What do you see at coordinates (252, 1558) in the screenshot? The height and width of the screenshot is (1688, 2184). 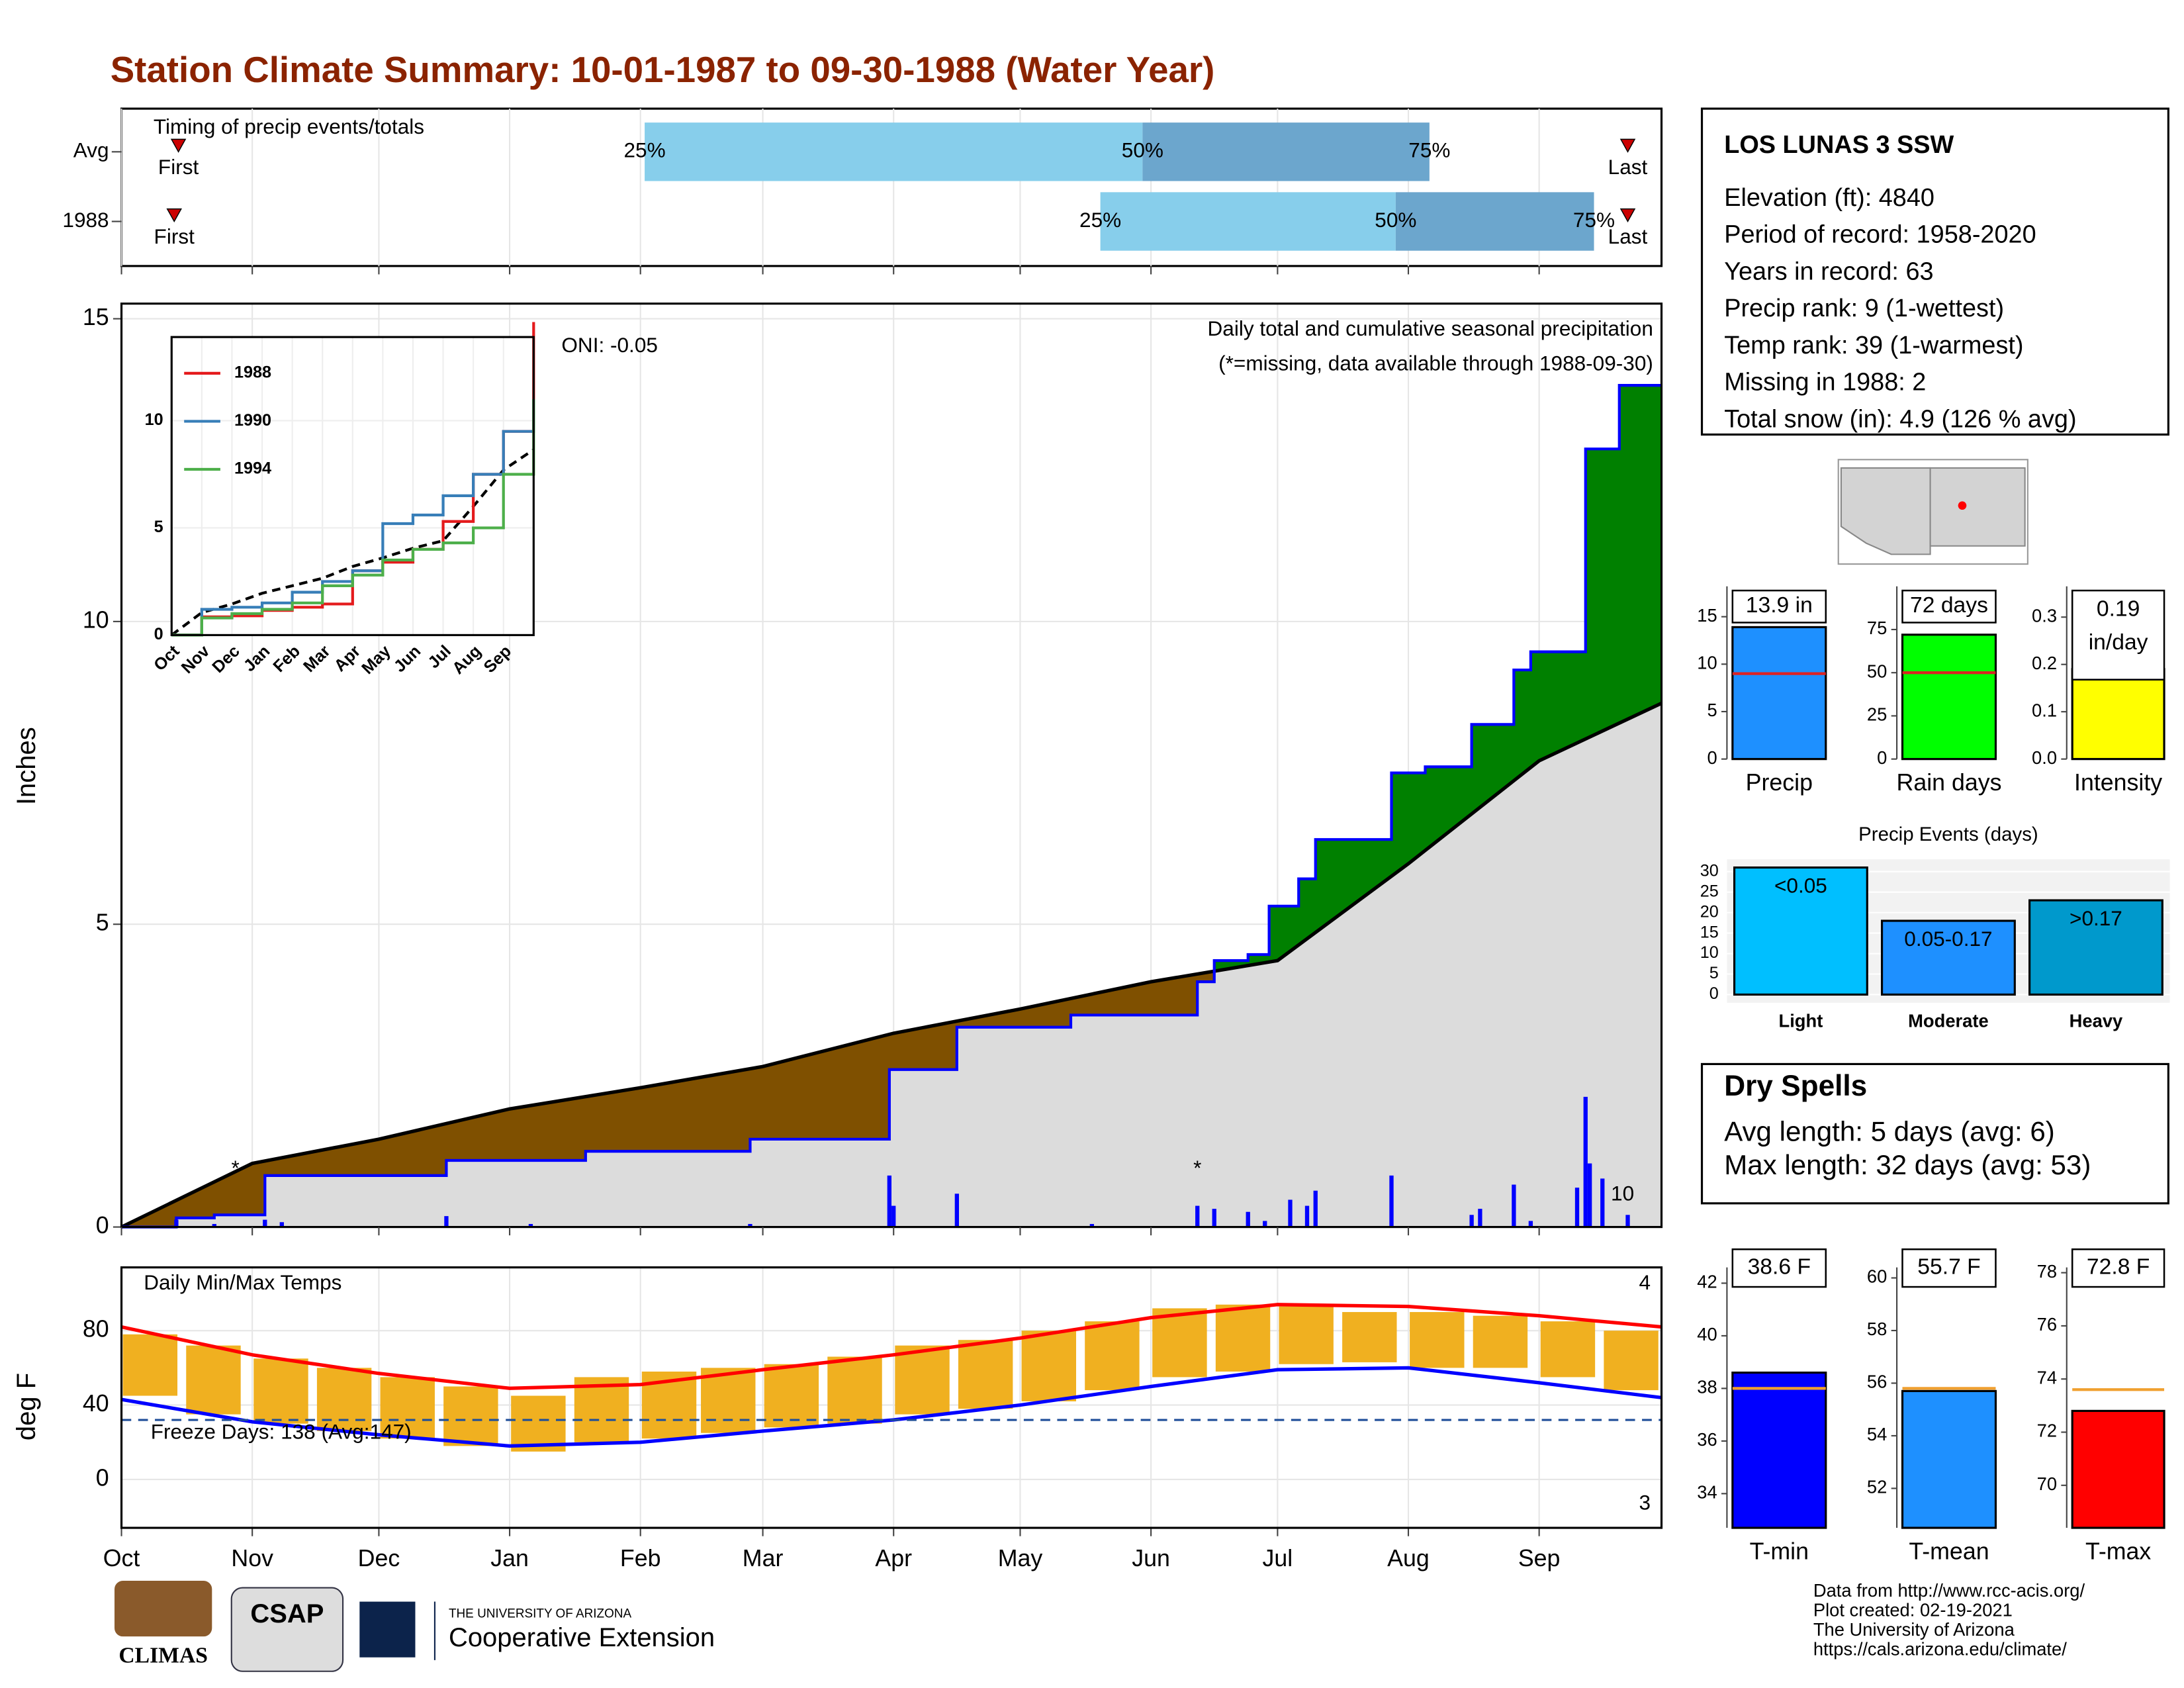 I see `x-tick-label: Nov` at bounding box center [252, 1558].